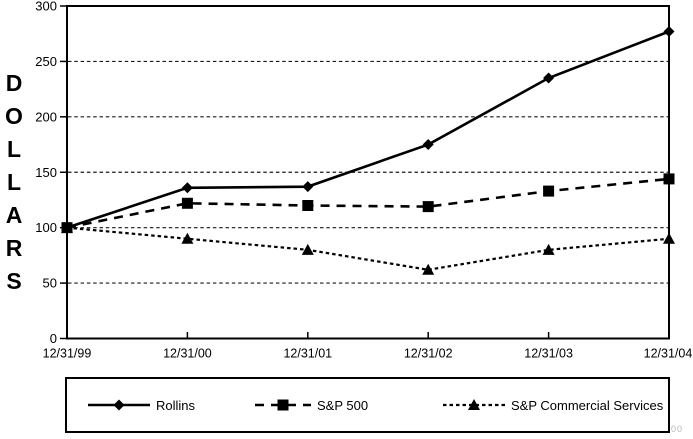 This screenshot has height=439, width=693. What do you see at coordinates (46, 227) in the screenshot?
I see `y-tick-label: 100` at bounding box center [46, 227].